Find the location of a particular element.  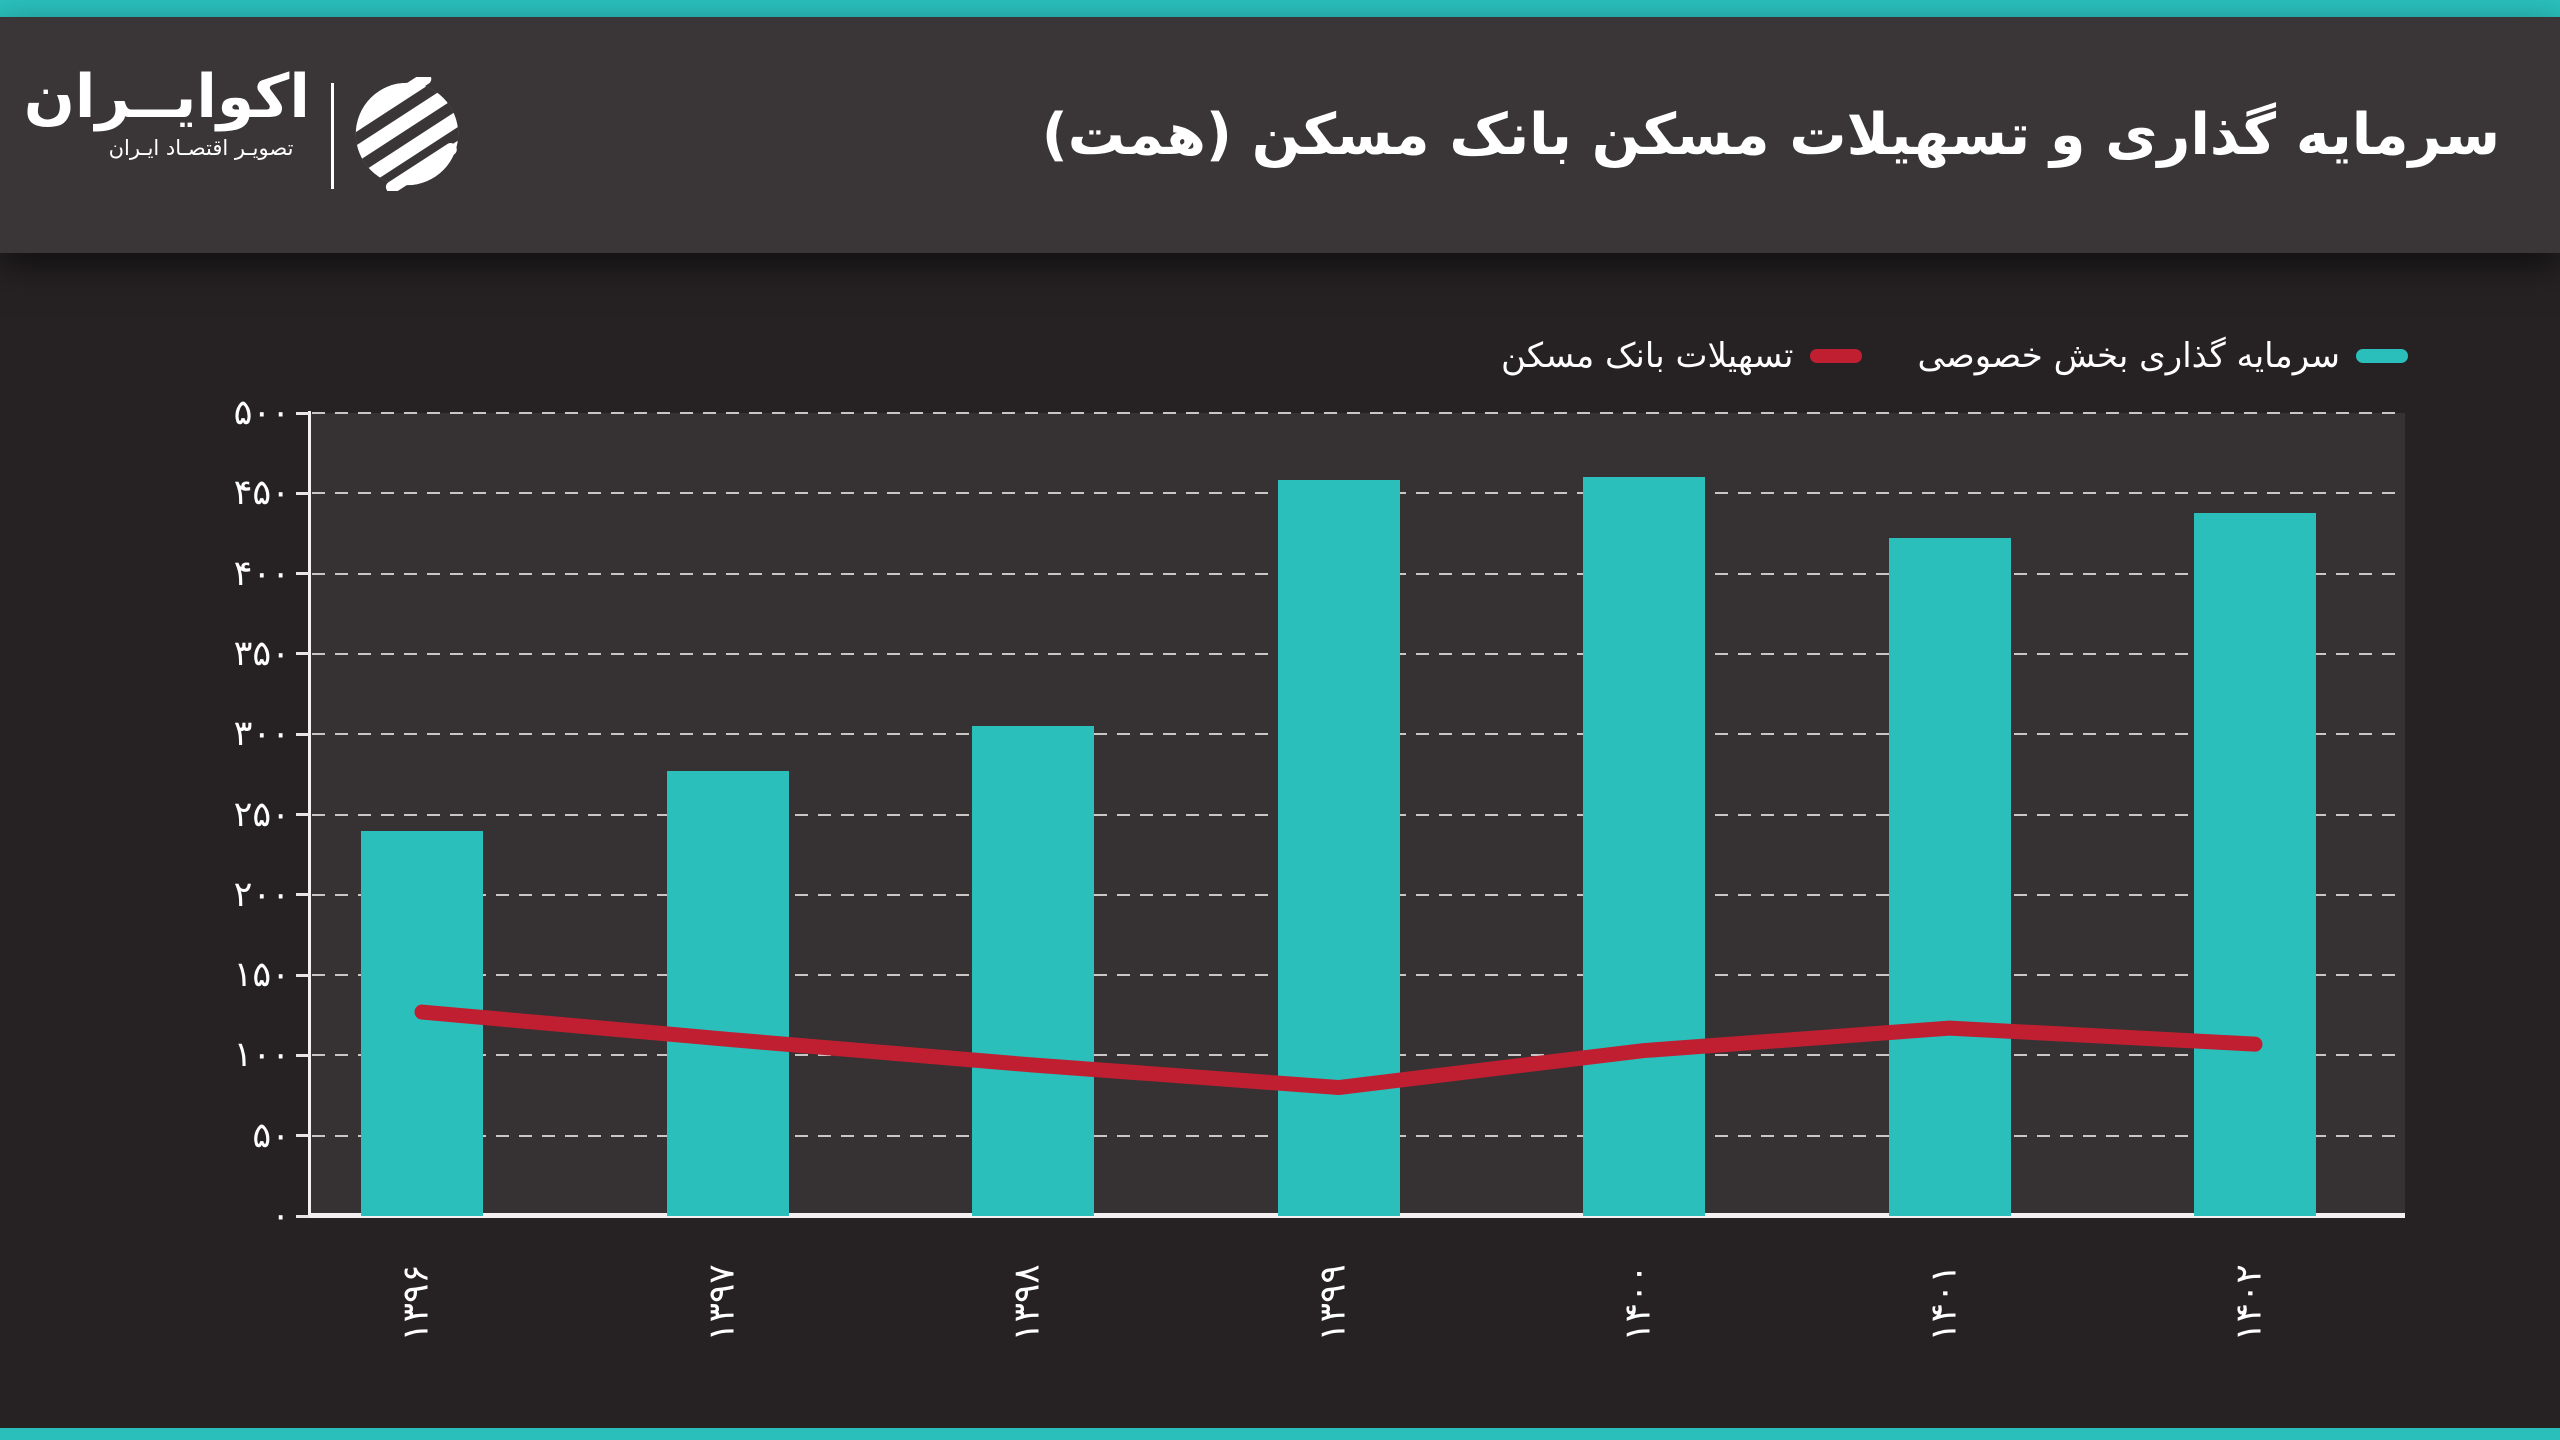

y-axis-label: ۴۵۰ is located at coordinates (261, 493).